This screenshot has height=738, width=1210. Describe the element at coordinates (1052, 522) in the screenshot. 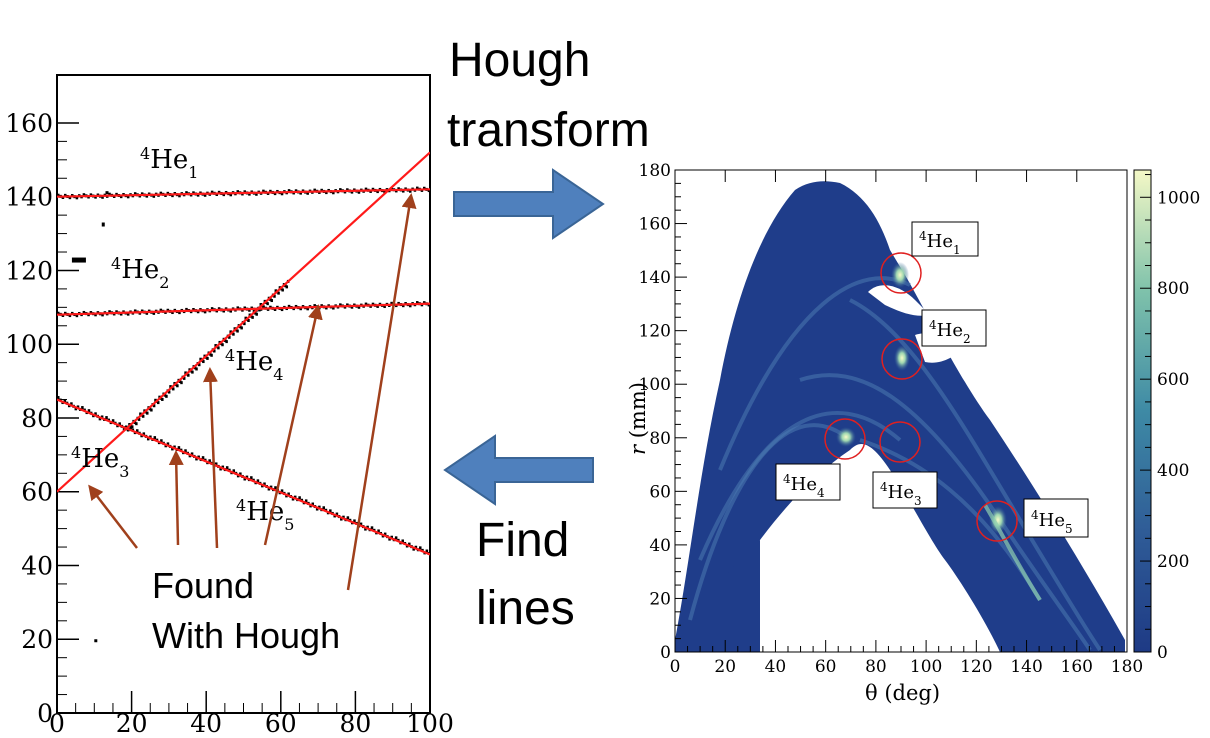

I see `svg-text: 4He5` at that location.